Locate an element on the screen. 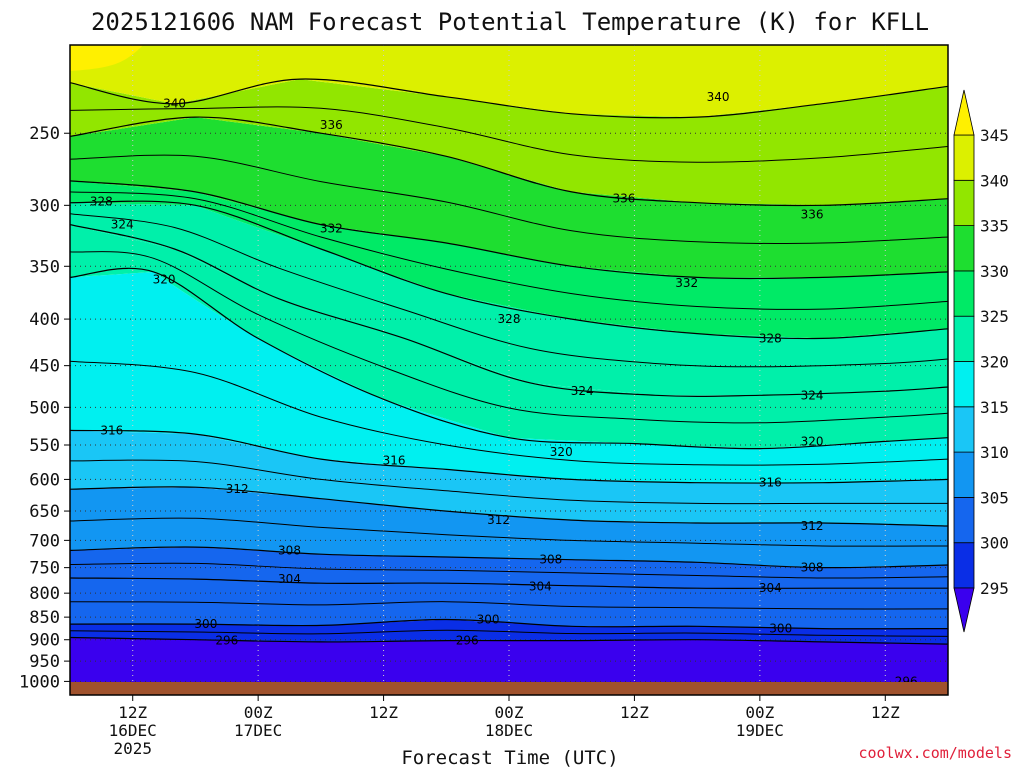 This screenshot has width=1024, height=768. colorbar-label: 310 is located at coordinates (994, 452).